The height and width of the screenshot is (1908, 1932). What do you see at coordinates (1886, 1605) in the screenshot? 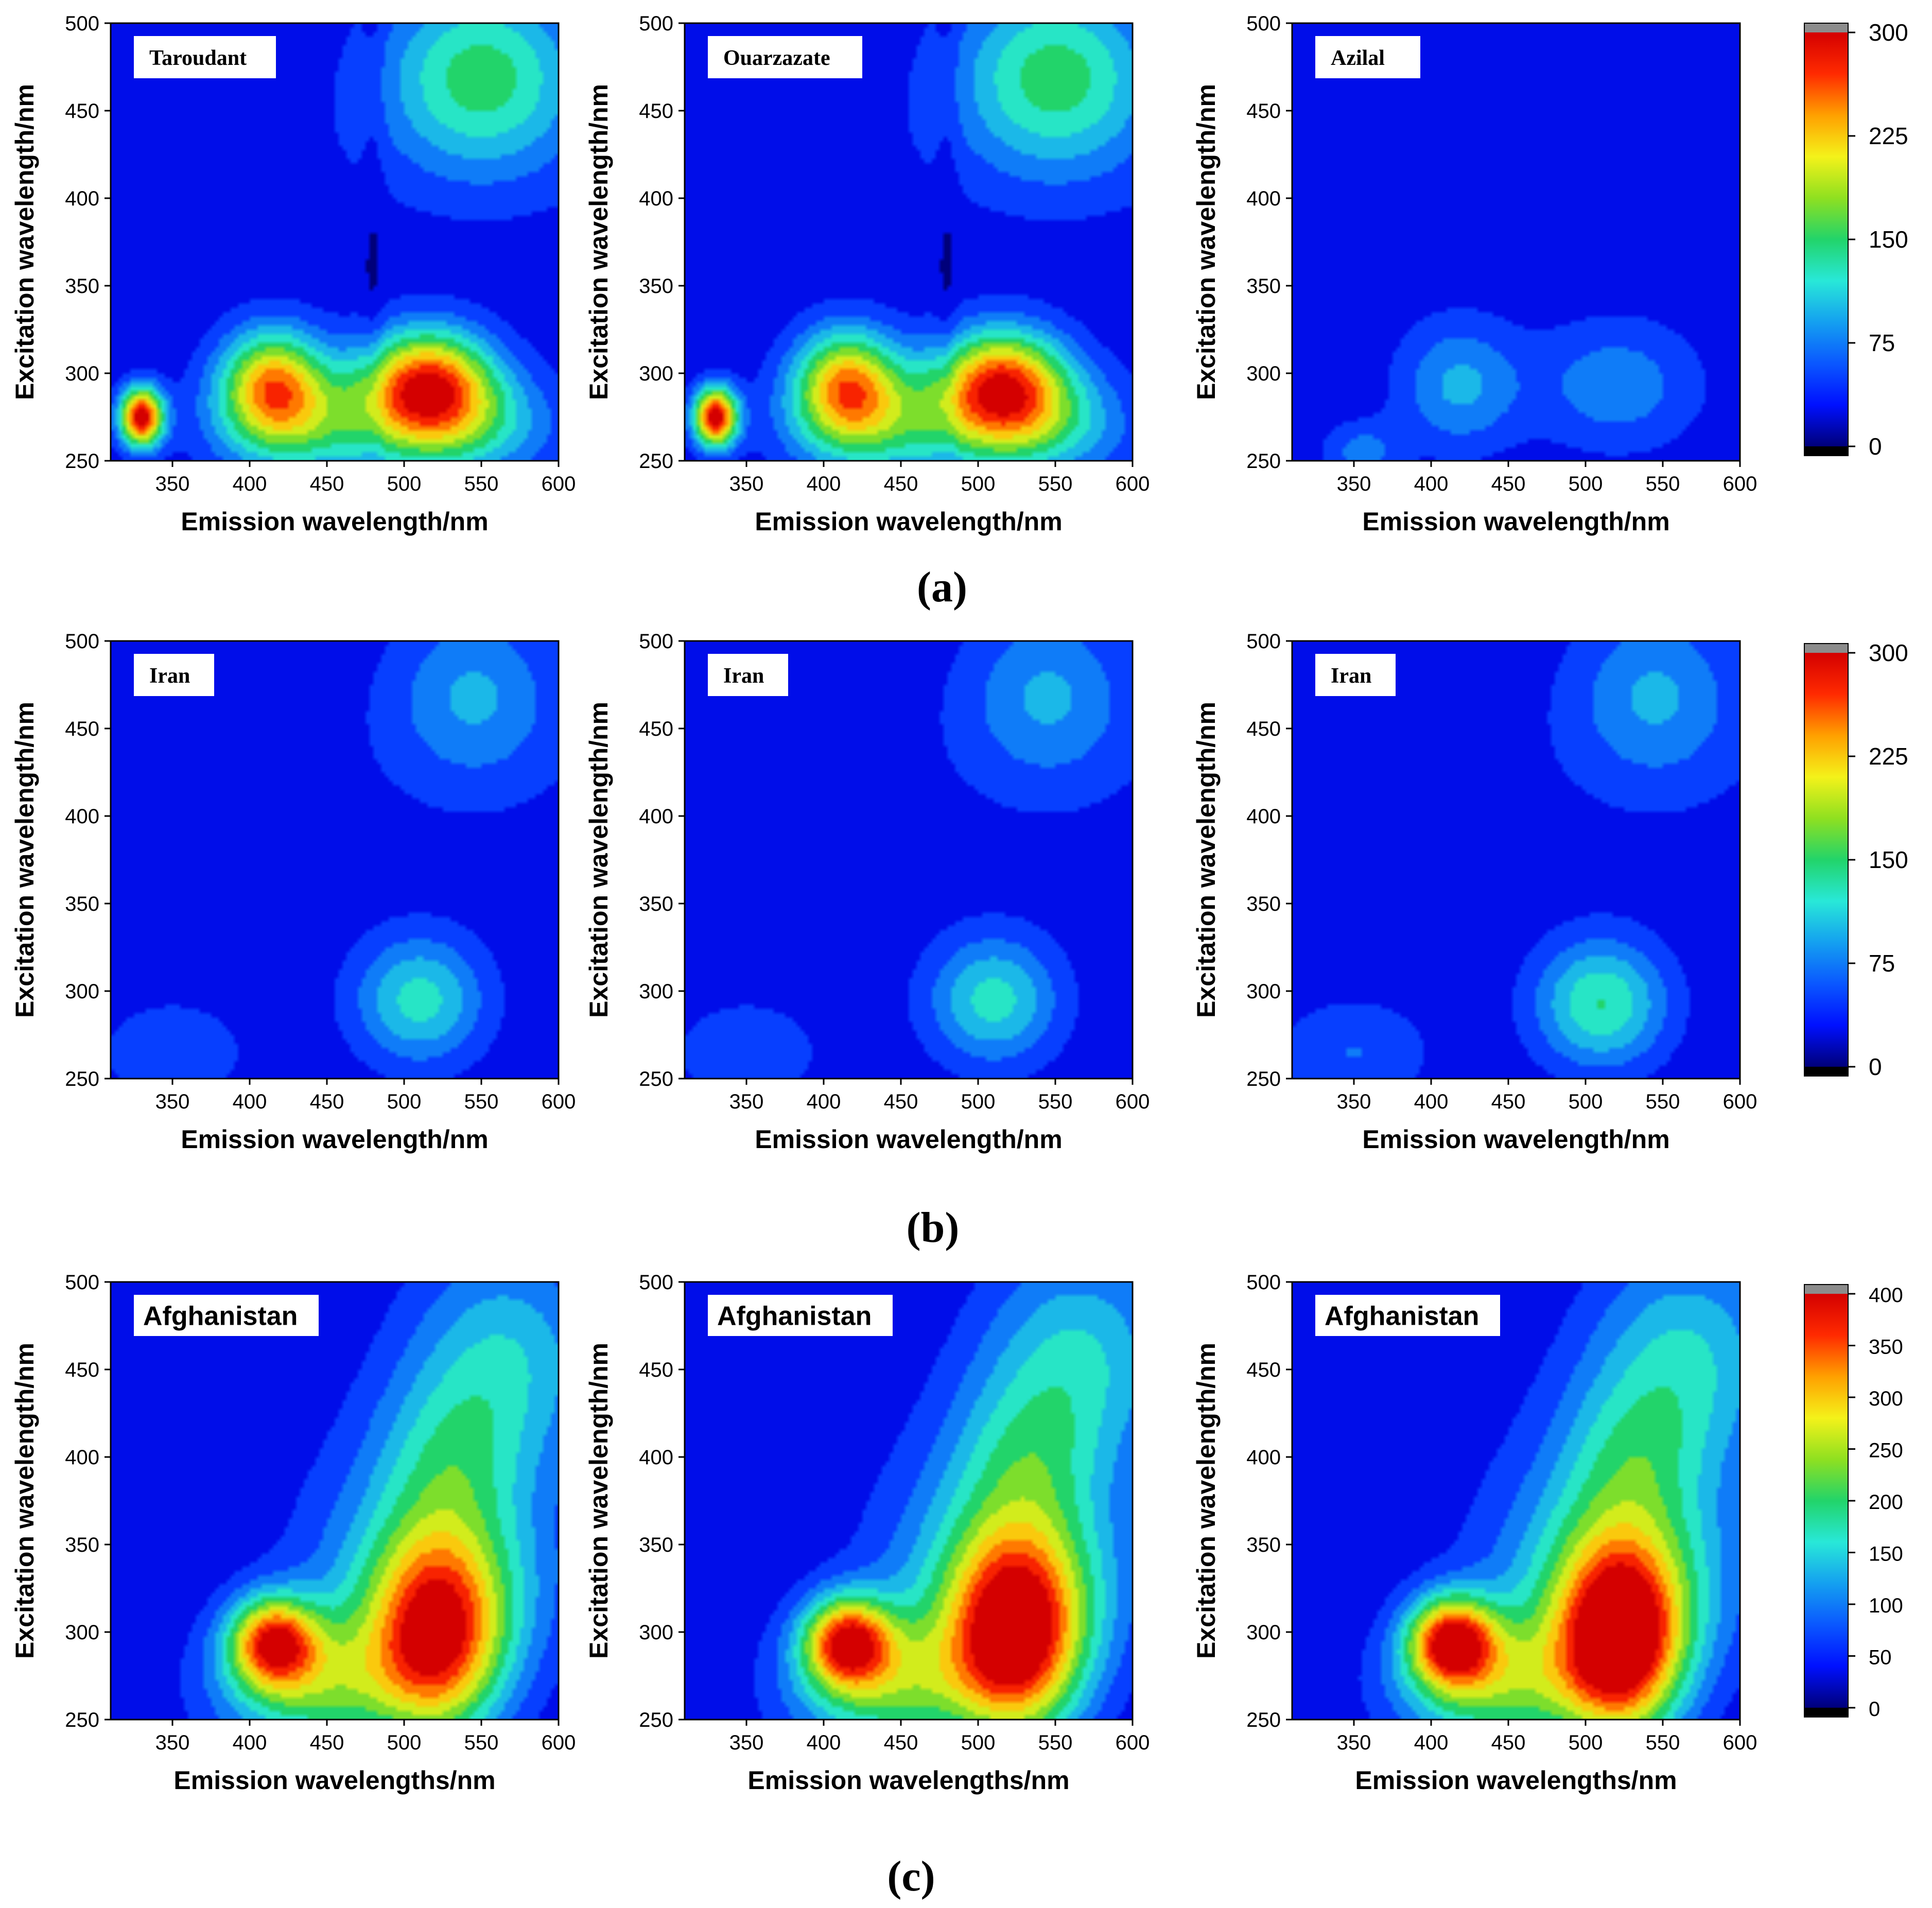
I see `colorbar-tick-label: 100` at bounding box center [1886, 1605].